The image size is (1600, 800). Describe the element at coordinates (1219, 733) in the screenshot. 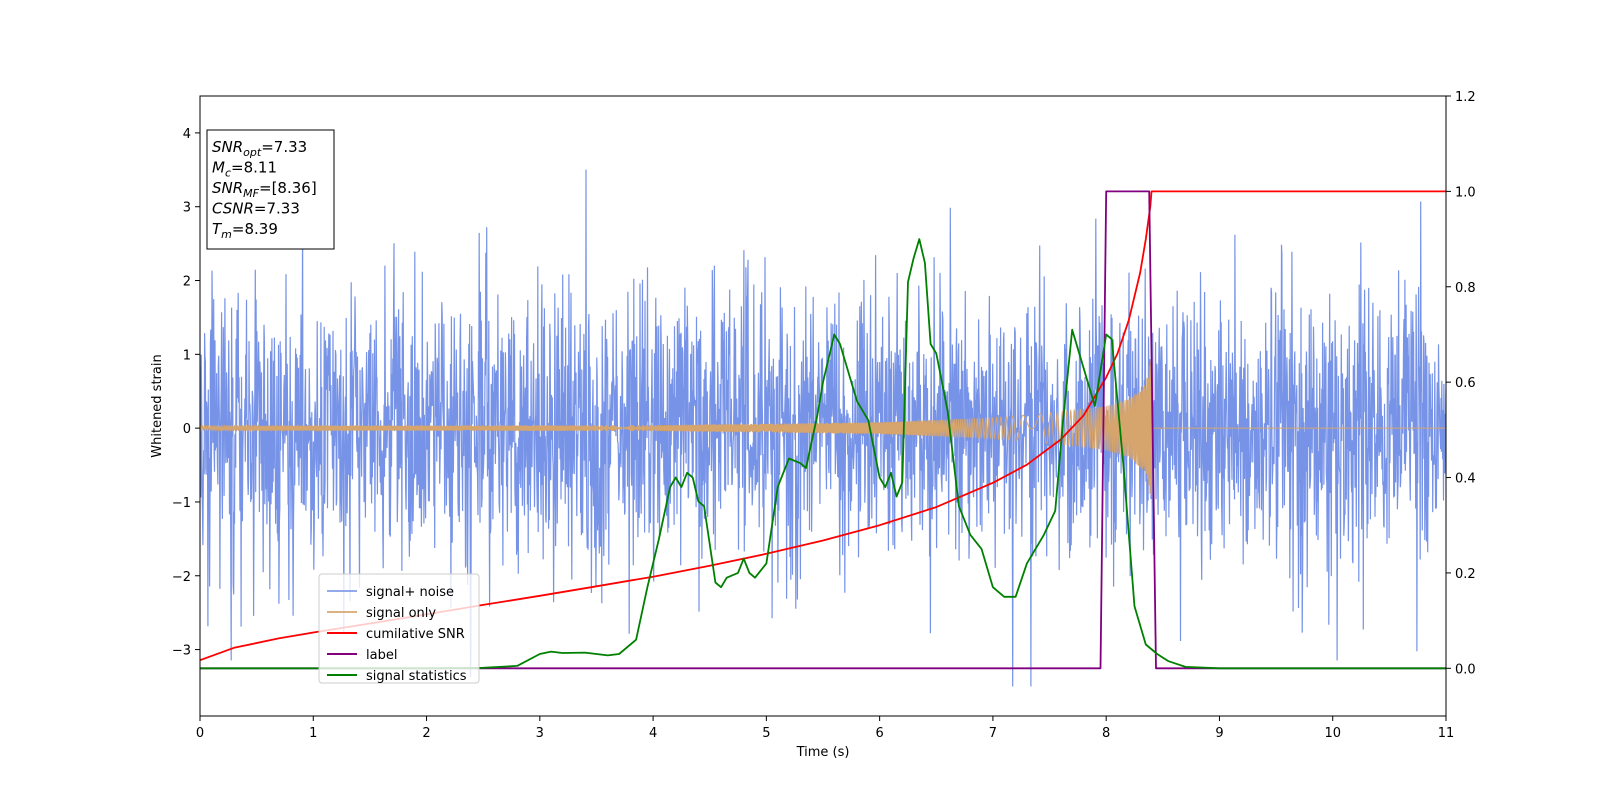

I see `x-tick-label: 9` at that location.